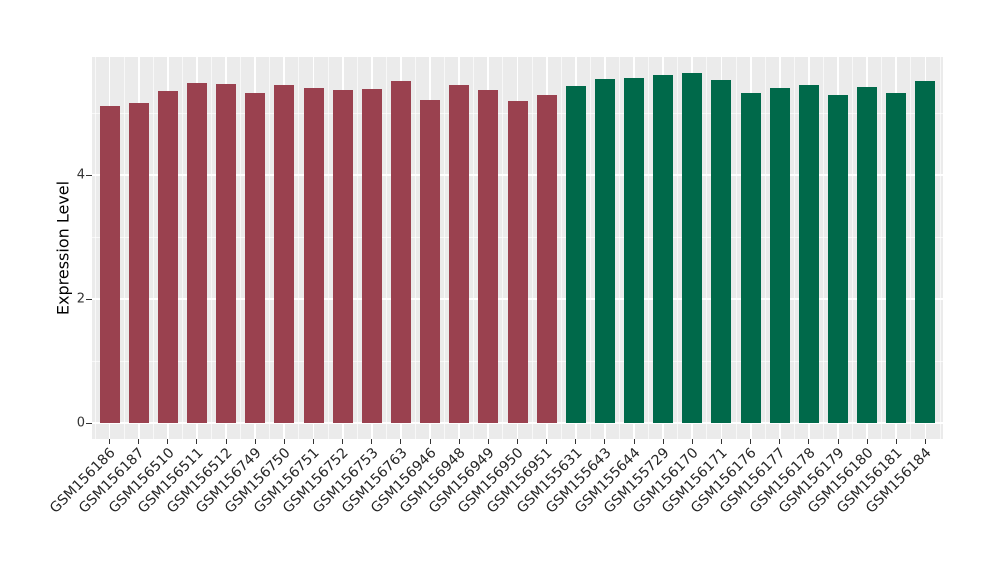 The height and width of the screenshot is (580, 1000). I want to click on y-tick-label: 0, so click(80, 423).